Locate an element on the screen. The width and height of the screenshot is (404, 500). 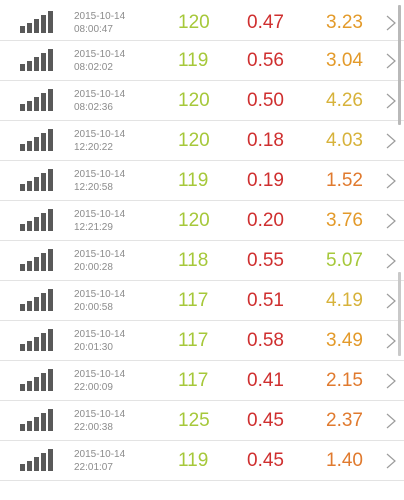
value-3: 2.37 is located at coordinates (344, 420).